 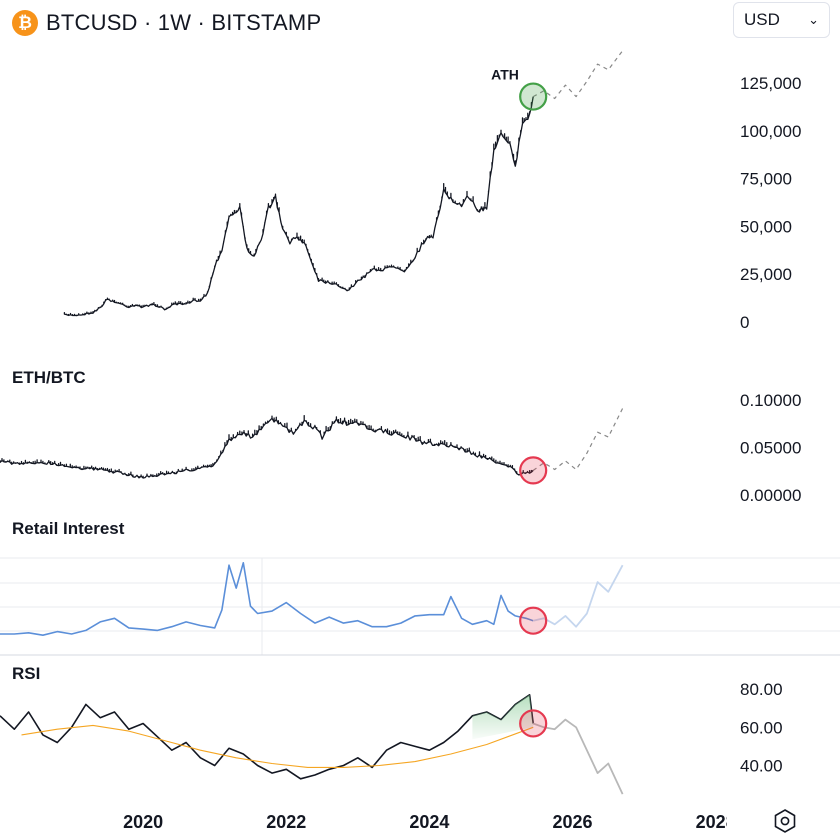 I want to click on retail_interest-faded-projection, so click(x=578, y=596).